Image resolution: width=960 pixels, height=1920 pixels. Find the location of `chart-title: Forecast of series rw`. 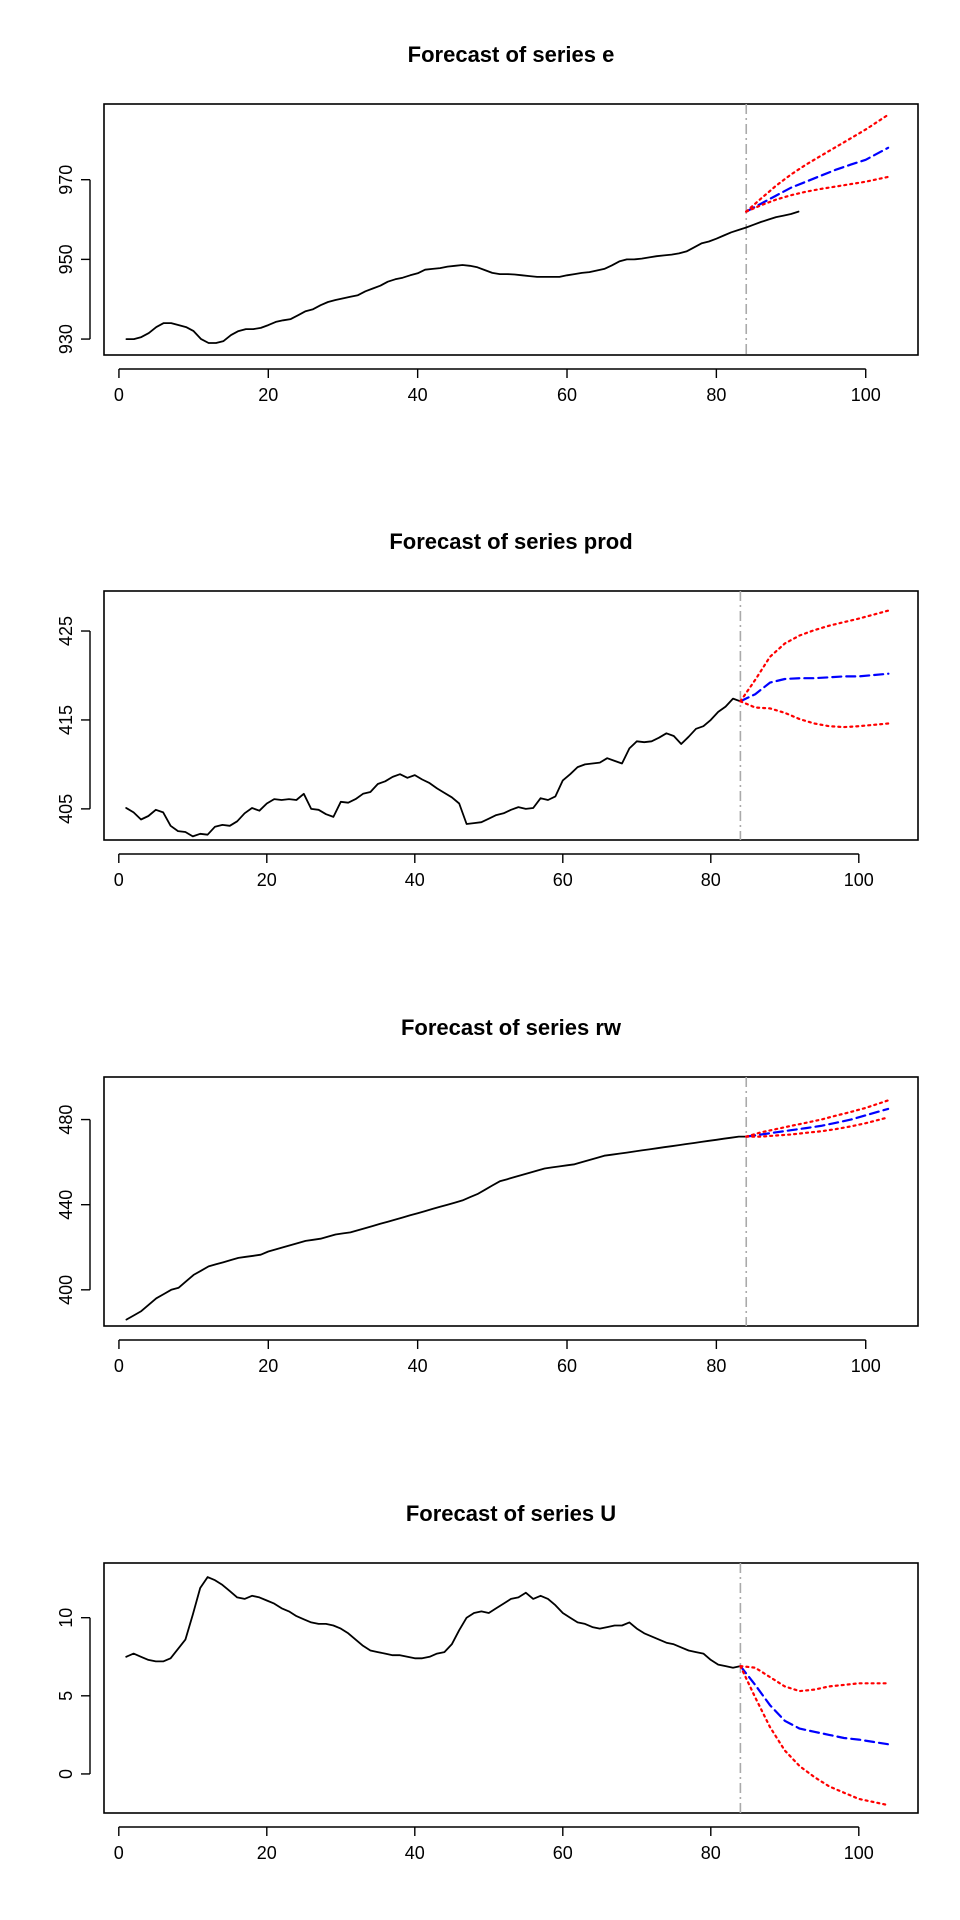

chart-title: Forecast of series rw is located at coordinates (511, 1027).